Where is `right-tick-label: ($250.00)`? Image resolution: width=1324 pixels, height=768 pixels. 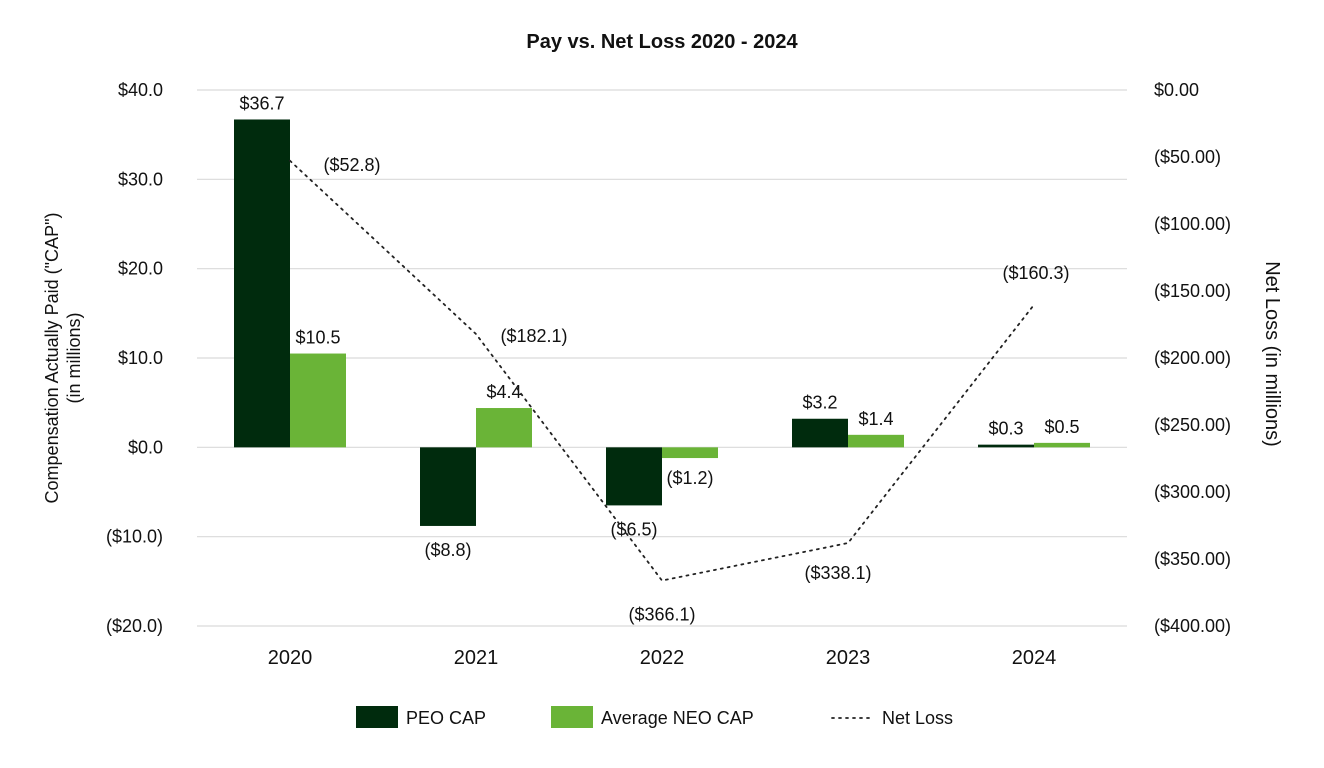
right-tick-label: ($250.00) is located at coordinates (1192, 425).